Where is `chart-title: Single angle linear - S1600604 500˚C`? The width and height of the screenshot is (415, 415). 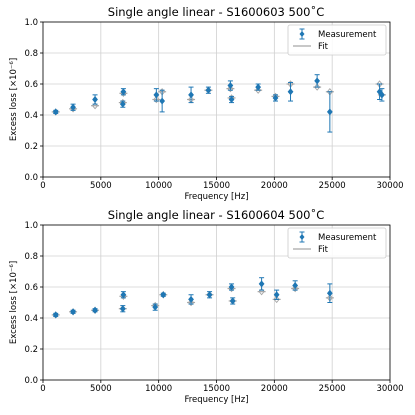
chart-title: Single angle linear - S1600604 500˚C is located at coordinates (216, 214).